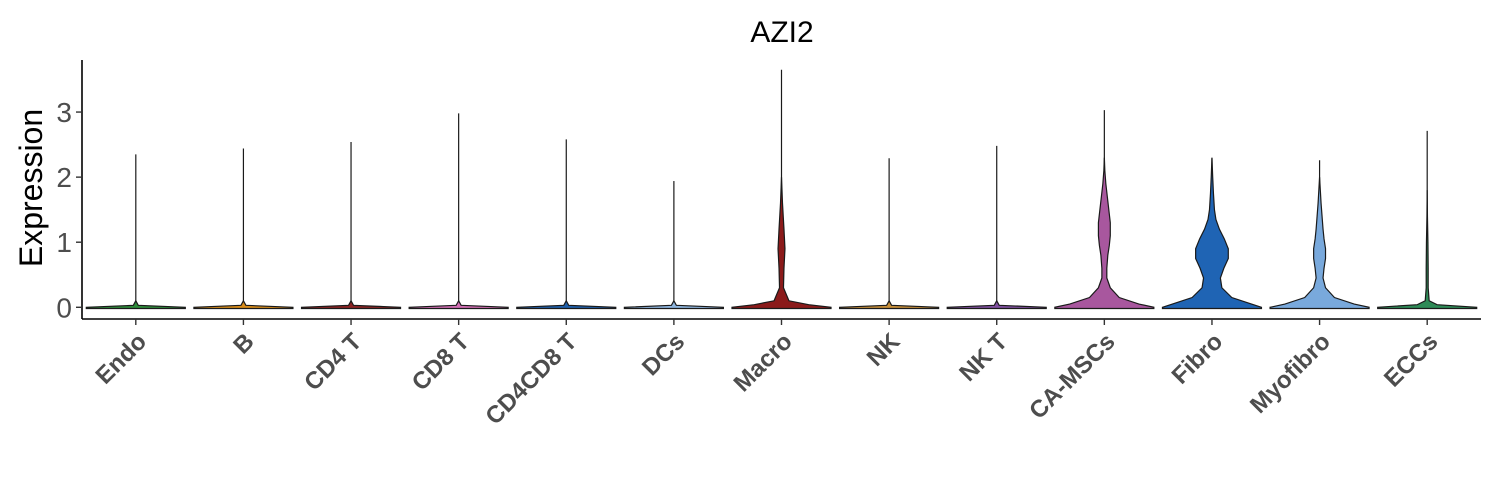  What do you see at coordinates (135, 232) in the screenshot?
I see `violin-endo` at bounding box center [135, 232].